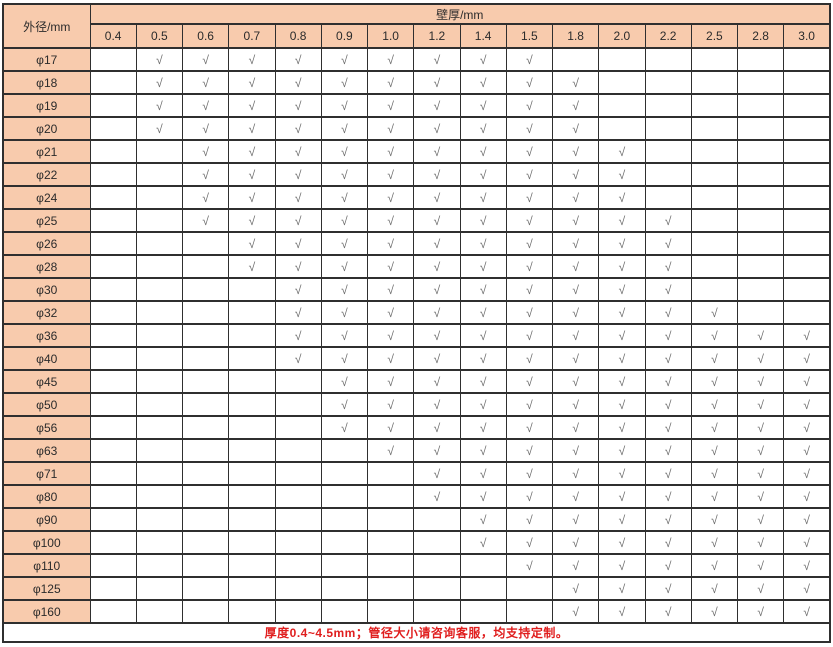 This screenshot has height=647, width=833. Describe the element at coordinates (298, 36) in the screenshot. I see `thickness-col-header: 0.8` at that location.